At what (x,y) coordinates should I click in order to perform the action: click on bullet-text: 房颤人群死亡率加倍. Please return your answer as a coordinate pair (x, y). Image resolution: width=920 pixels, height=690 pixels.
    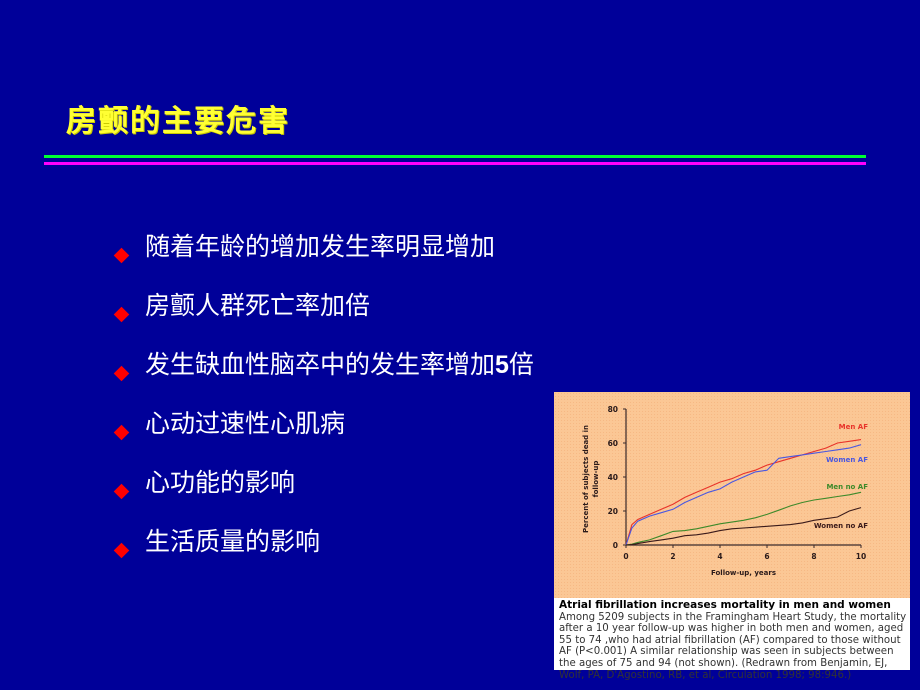
    Looking at the image, I should click on (258, 305).